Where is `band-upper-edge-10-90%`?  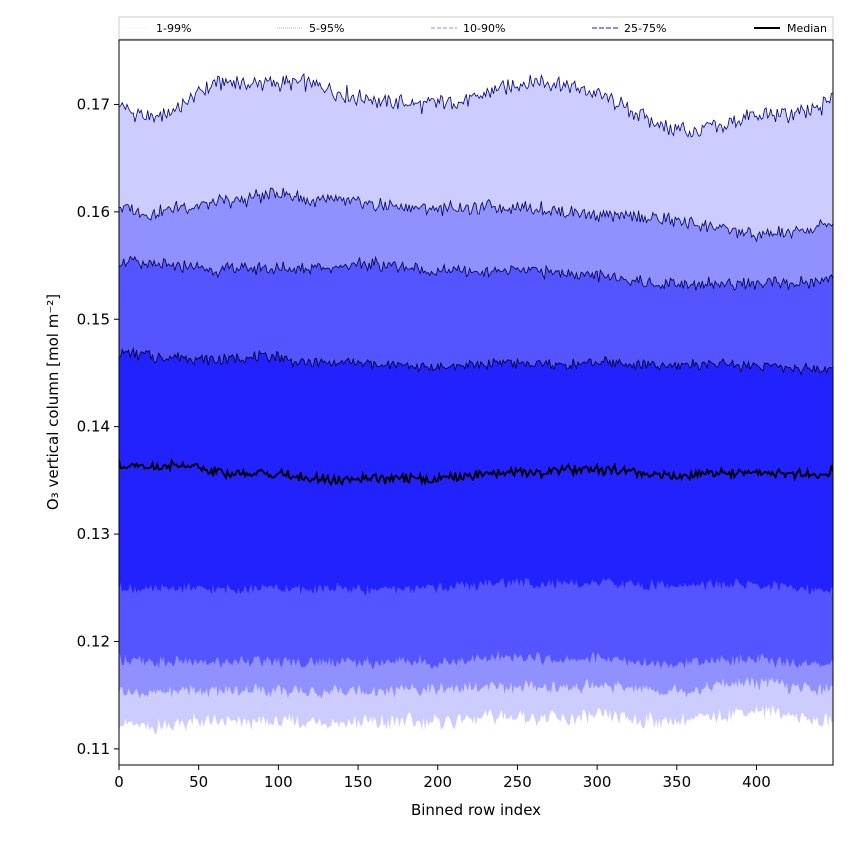
band-upper-edge-10-90% is located at coordinates (476, 273).